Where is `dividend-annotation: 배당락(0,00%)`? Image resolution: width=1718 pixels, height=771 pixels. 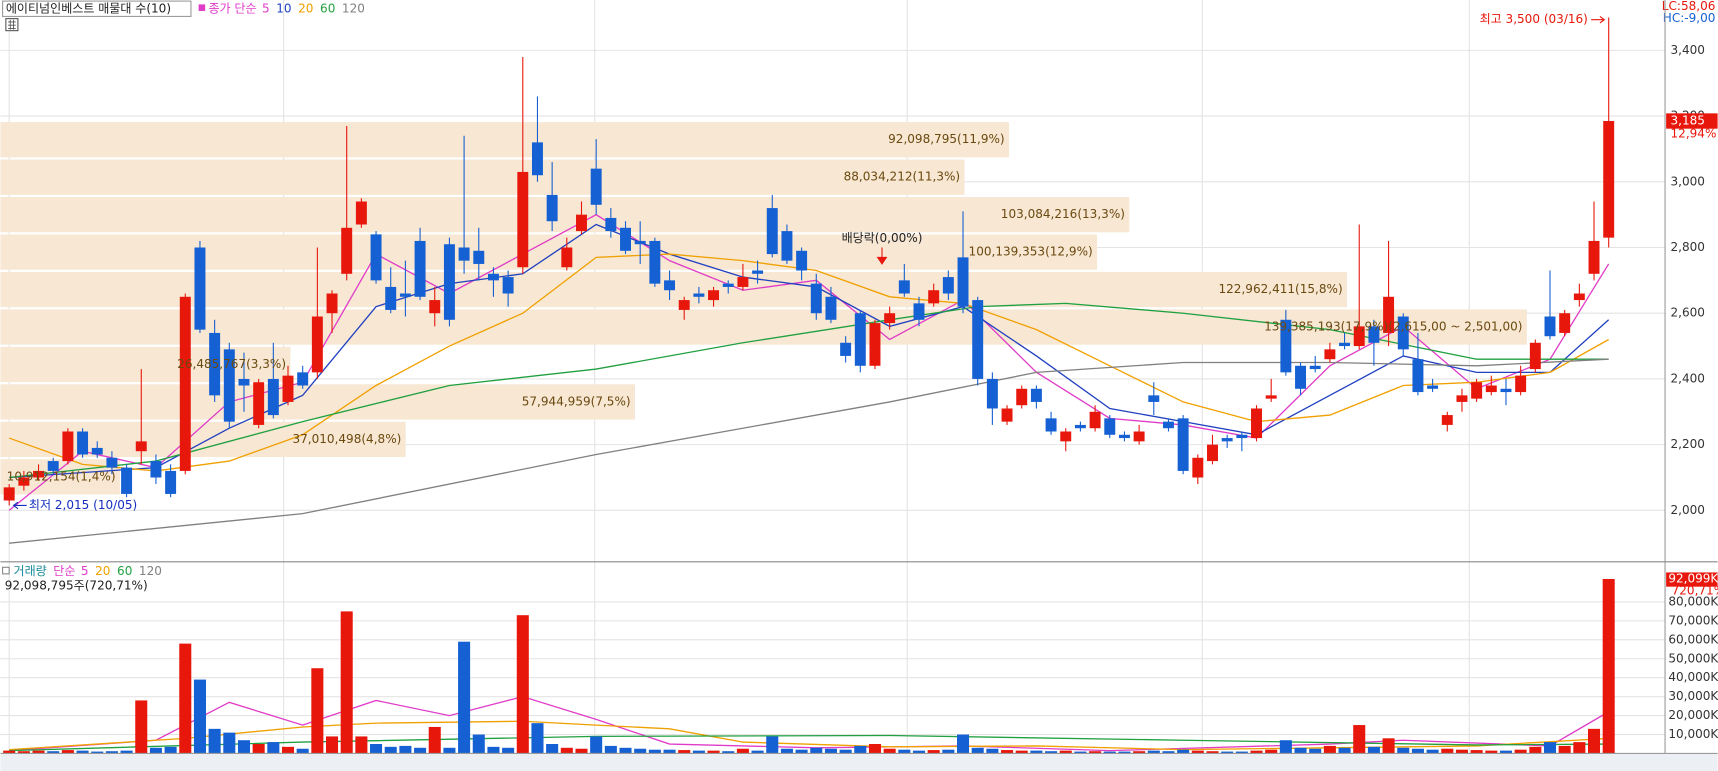 dividend-annotation: 배당락(0,00%) is located at coordinates (882, 238).